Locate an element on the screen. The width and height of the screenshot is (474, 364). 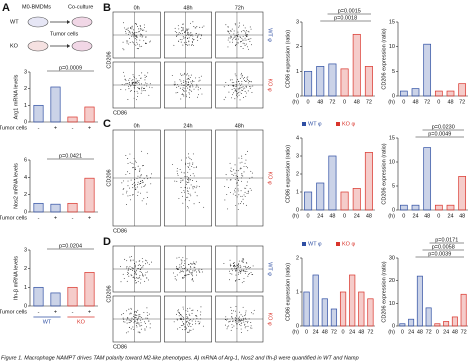
schematic-label: Tumor cells is located at coordinates (64, 34).